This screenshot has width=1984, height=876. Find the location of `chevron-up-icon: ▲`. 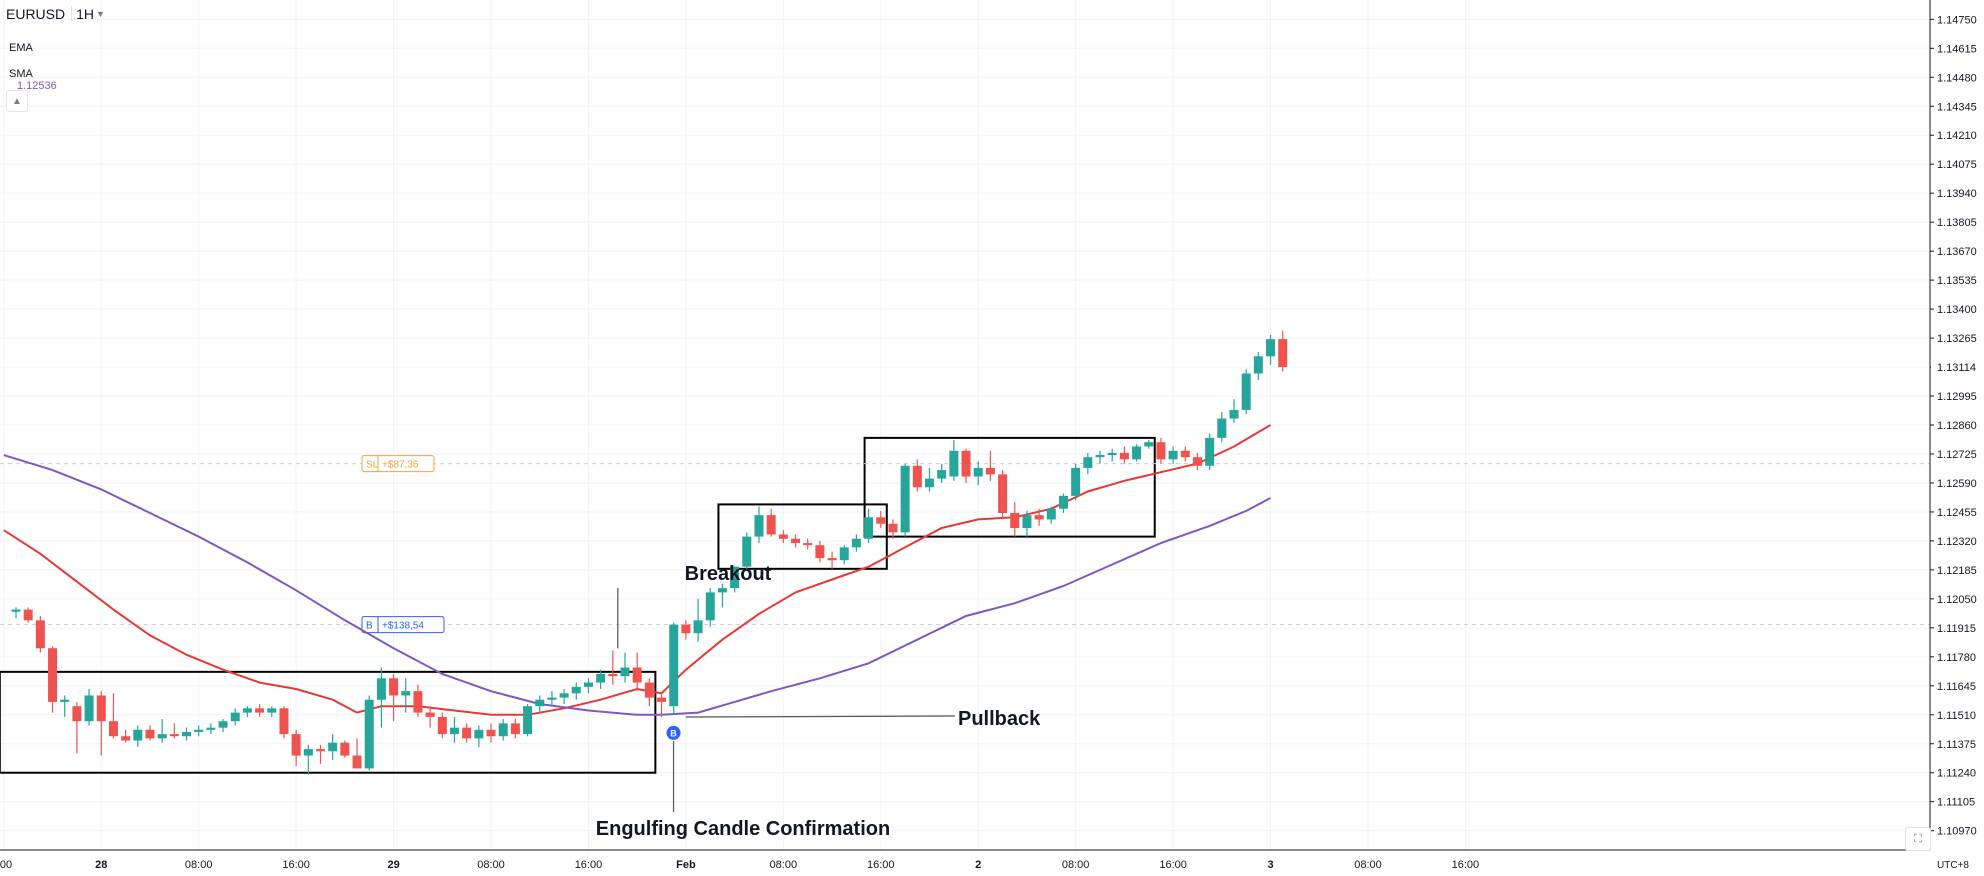

chevron-up-icon: ▲ is located at coordinates (17, 101).